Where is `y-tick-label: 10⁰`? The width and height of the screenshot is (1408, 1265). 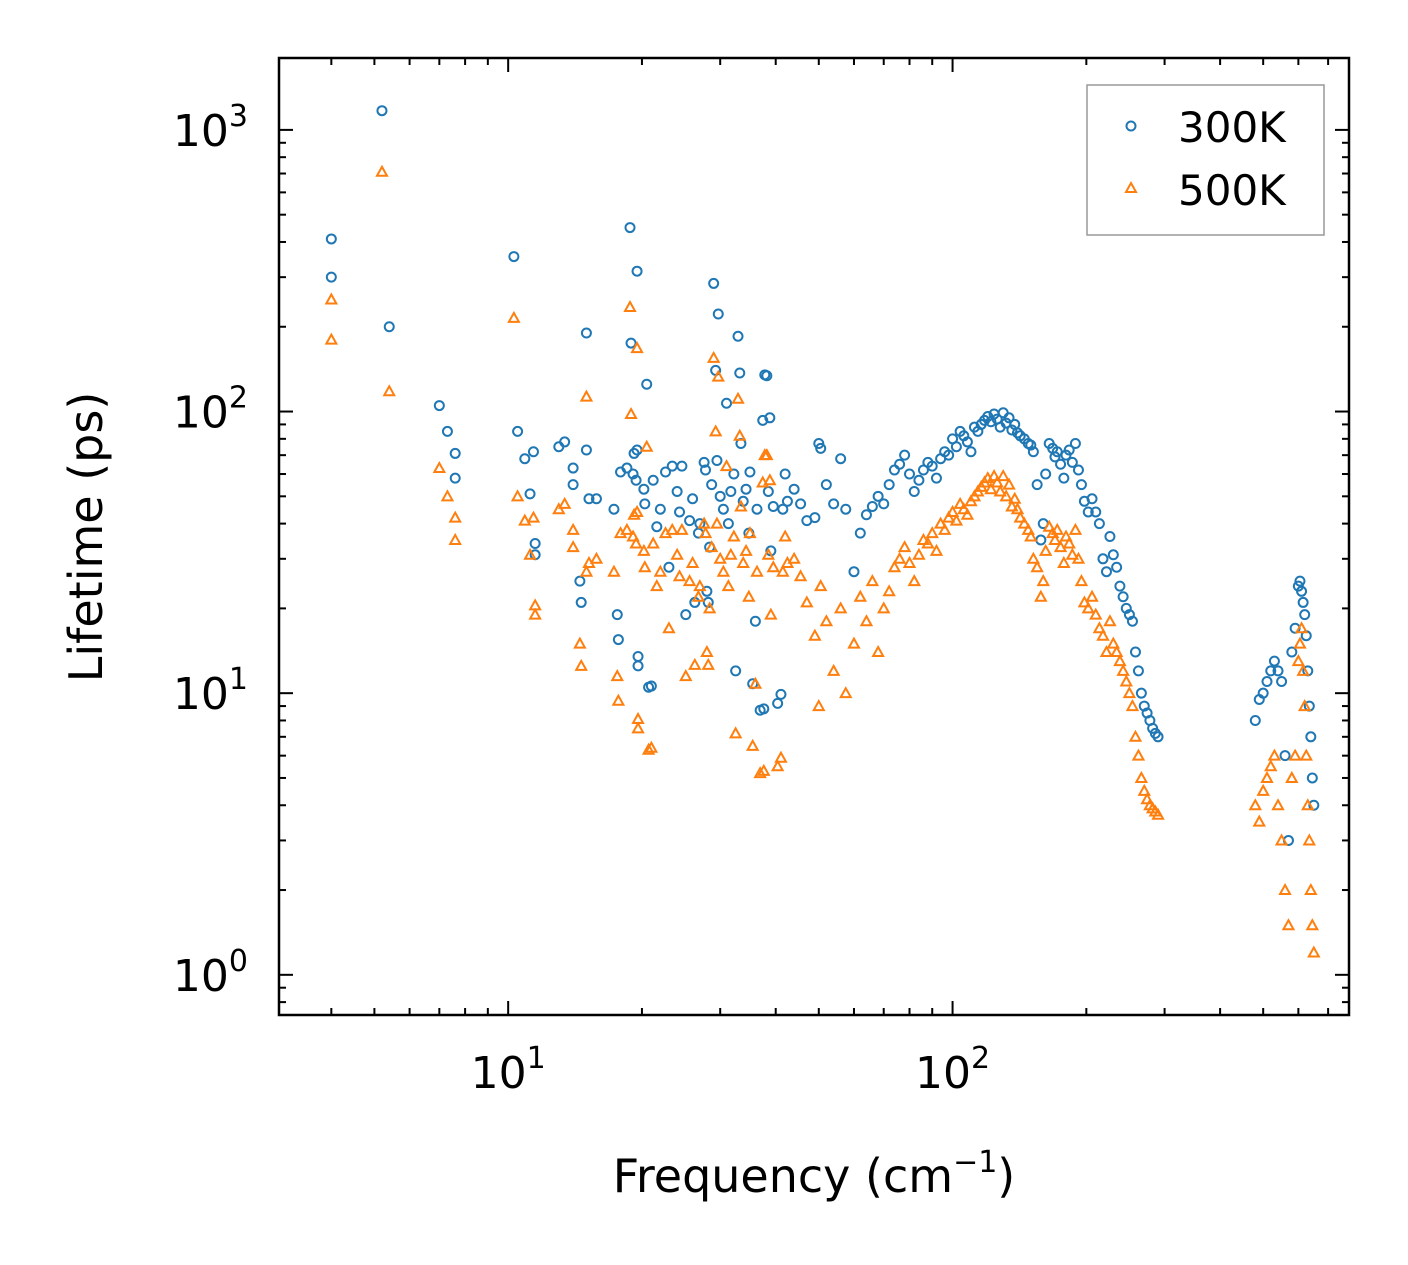 y-tick-label: 10⁰ is located at coordinates (210, 973).